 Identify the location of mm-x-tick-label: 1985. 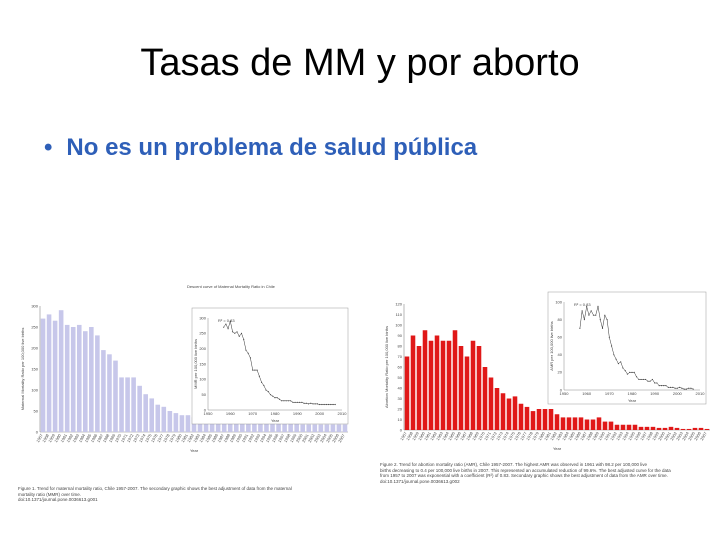
(208, 437).